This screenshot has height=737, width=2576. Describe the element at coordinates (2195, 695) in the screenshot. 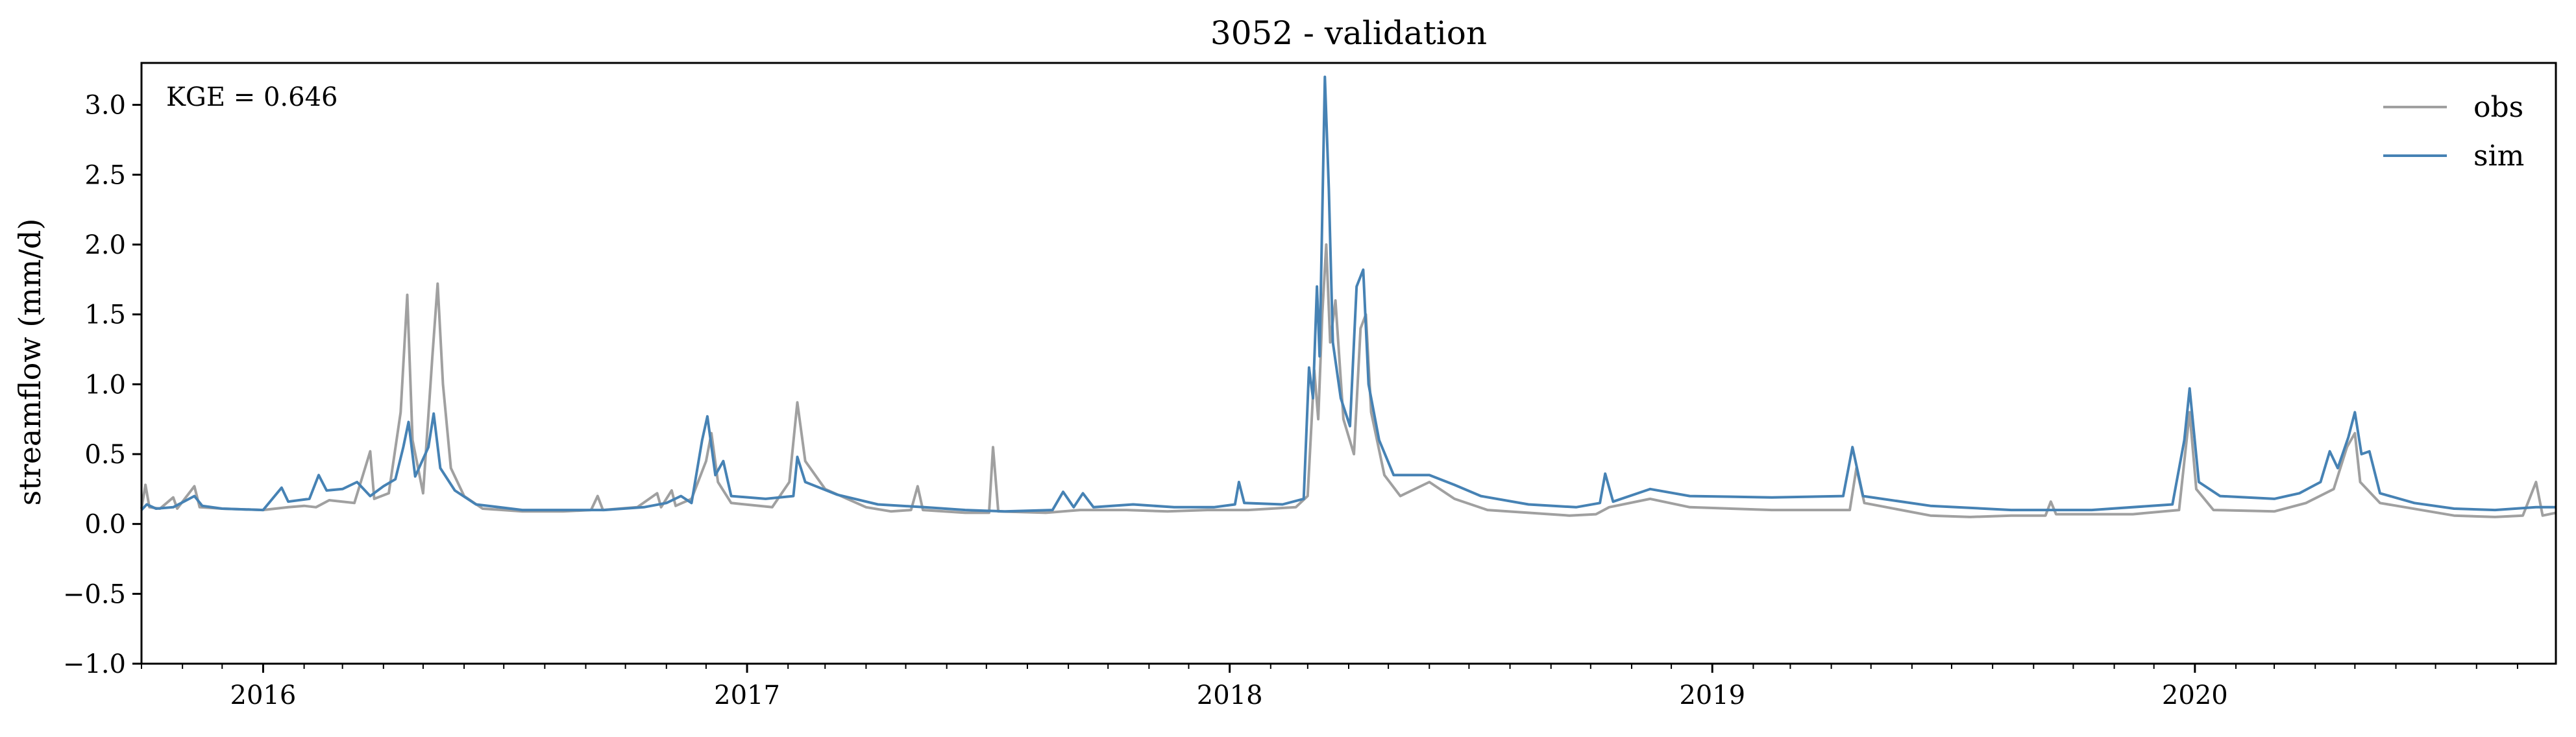

I see `x-tick-label: 2020` at that location.